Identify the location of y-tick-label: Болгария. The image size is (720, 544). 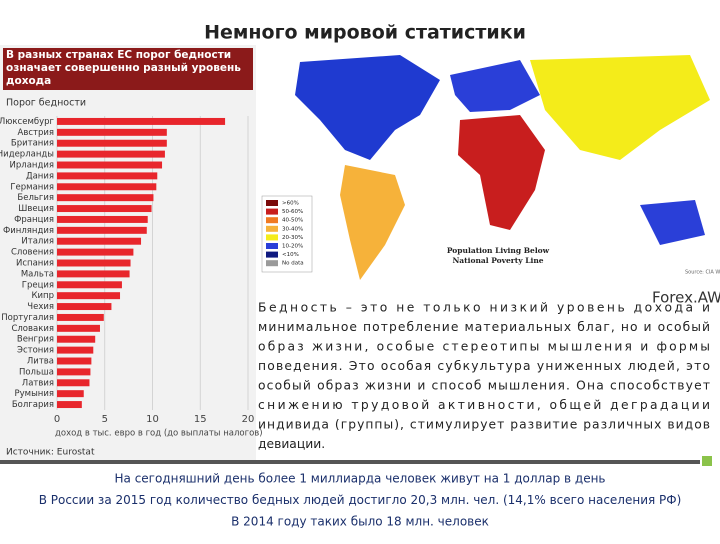
(33, 405).